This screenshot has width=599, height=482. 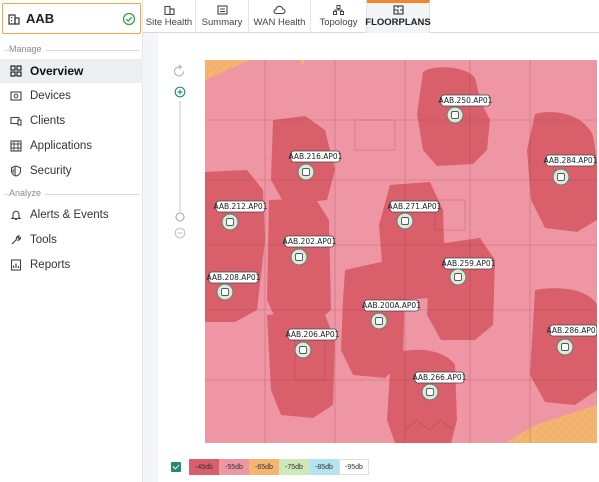 I want to click on sidebar-item-applications: Applications, so click(x=71, y=146).